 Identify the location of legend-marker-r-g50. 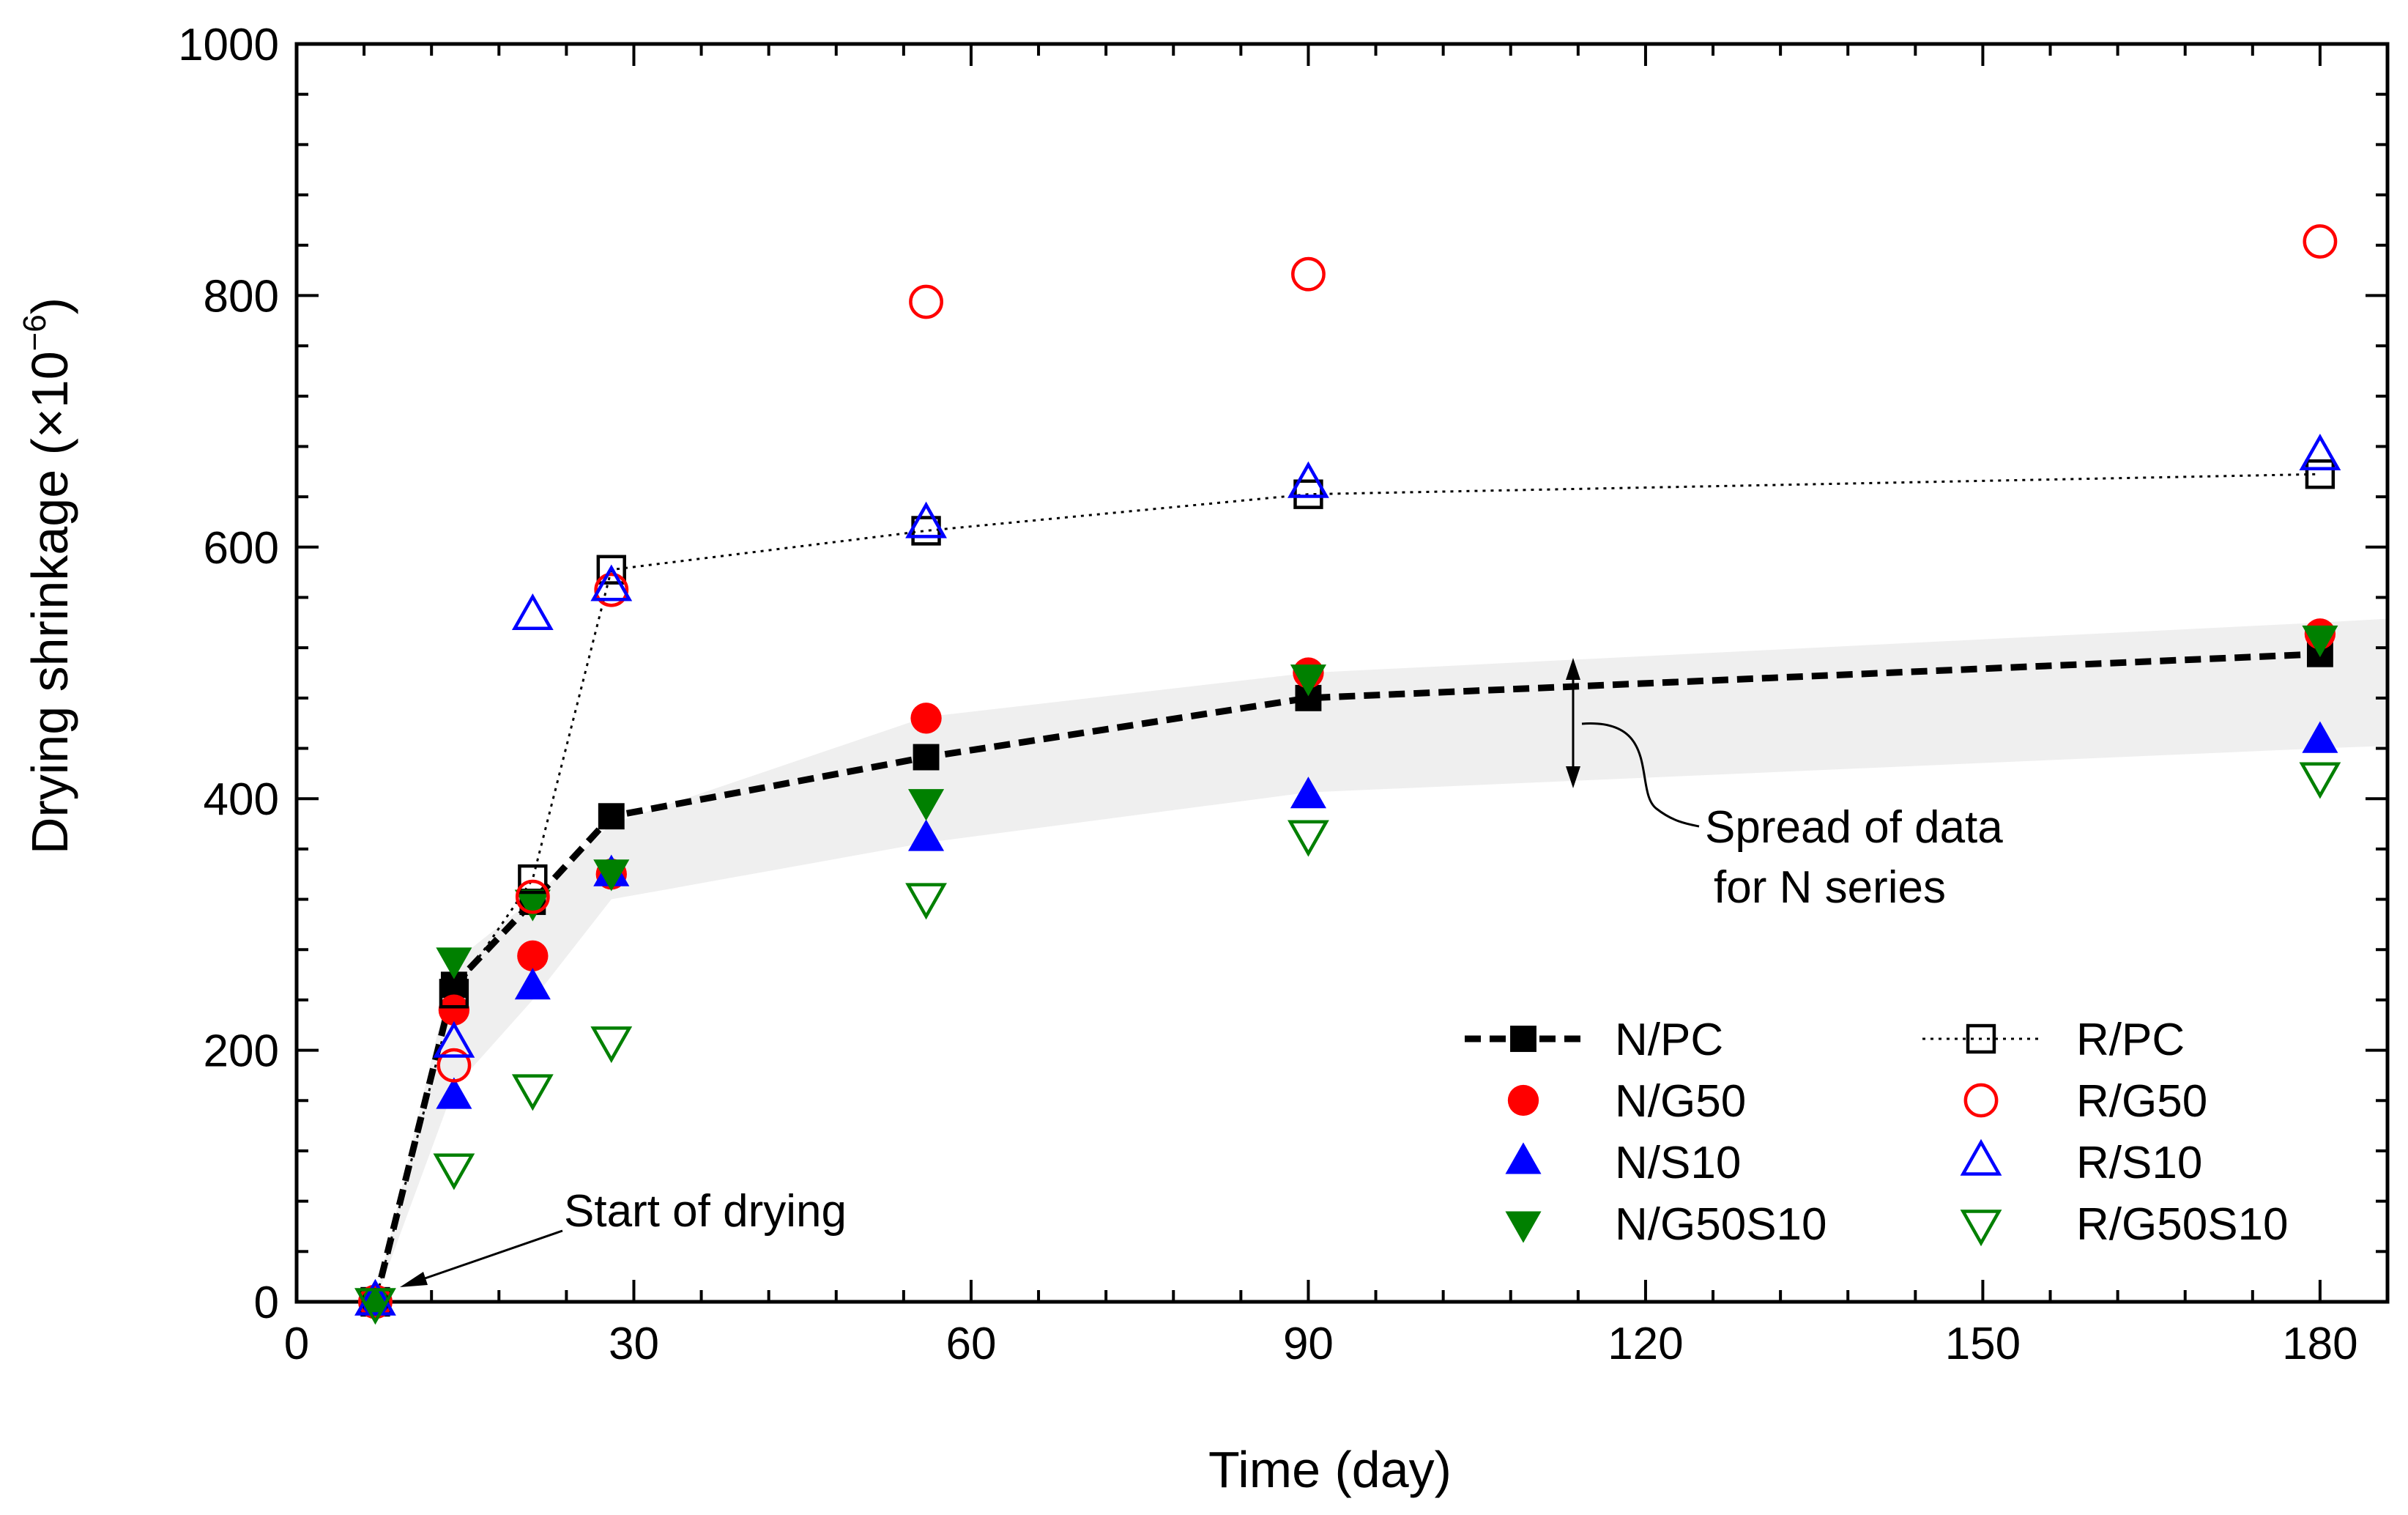
(1981, 1100).